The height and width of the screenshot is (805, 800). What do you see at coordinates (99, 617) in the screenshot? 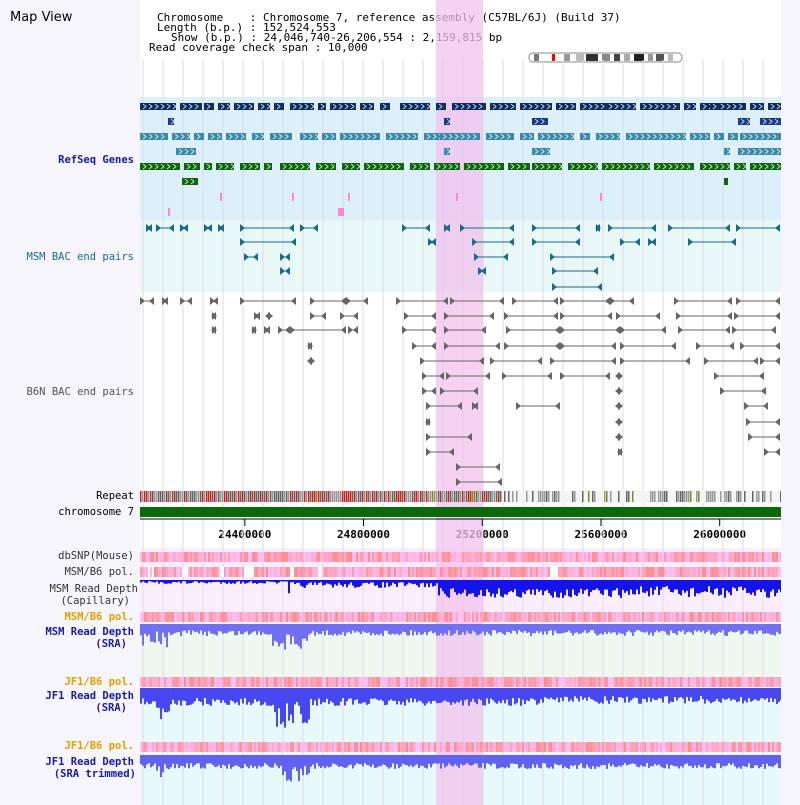
I see `track-label-msm-pol-2: MSM/B6 pol.` at bounding box center [99, 617].